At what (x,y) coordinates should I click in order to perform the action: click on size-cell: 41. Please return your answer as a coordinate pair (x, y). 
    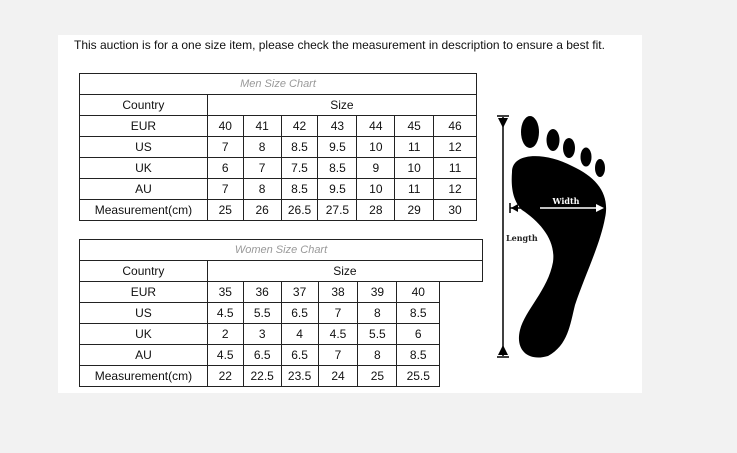
    Looking at the image, I should click on (262, 126).